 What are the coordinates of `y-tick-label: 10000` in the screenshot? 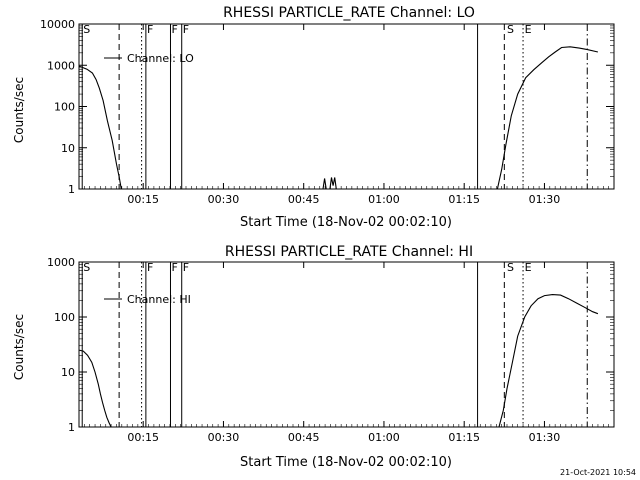 It's located at (57, 24).